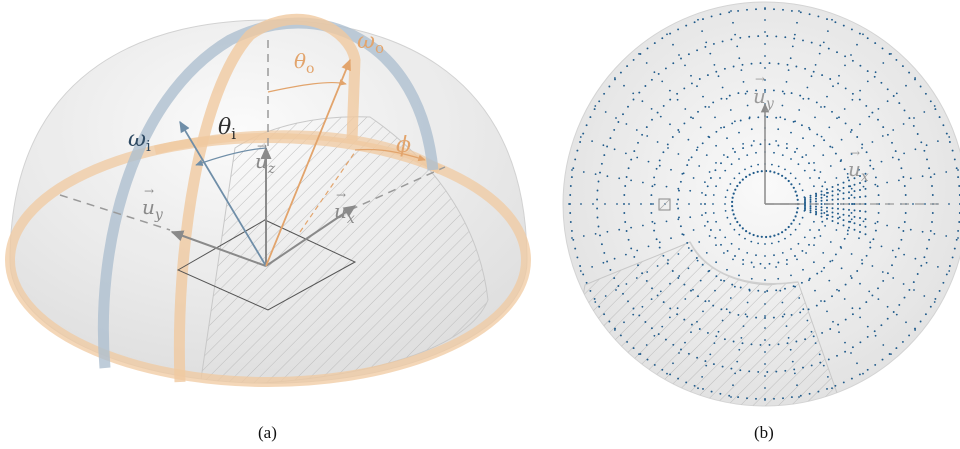  Describe the element at coordinates (149, 191) in the screenshot. I see `u-y-arrow-mark: →` at that location.